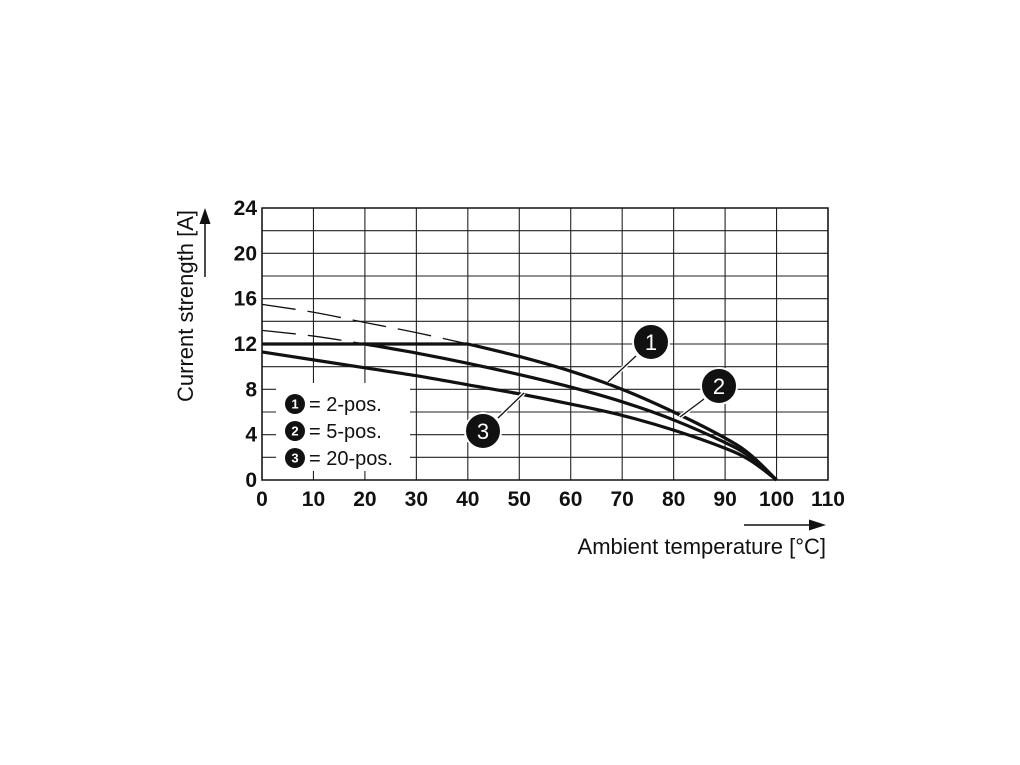  I want to click on y-tick-label: 0, so click(251, 480).